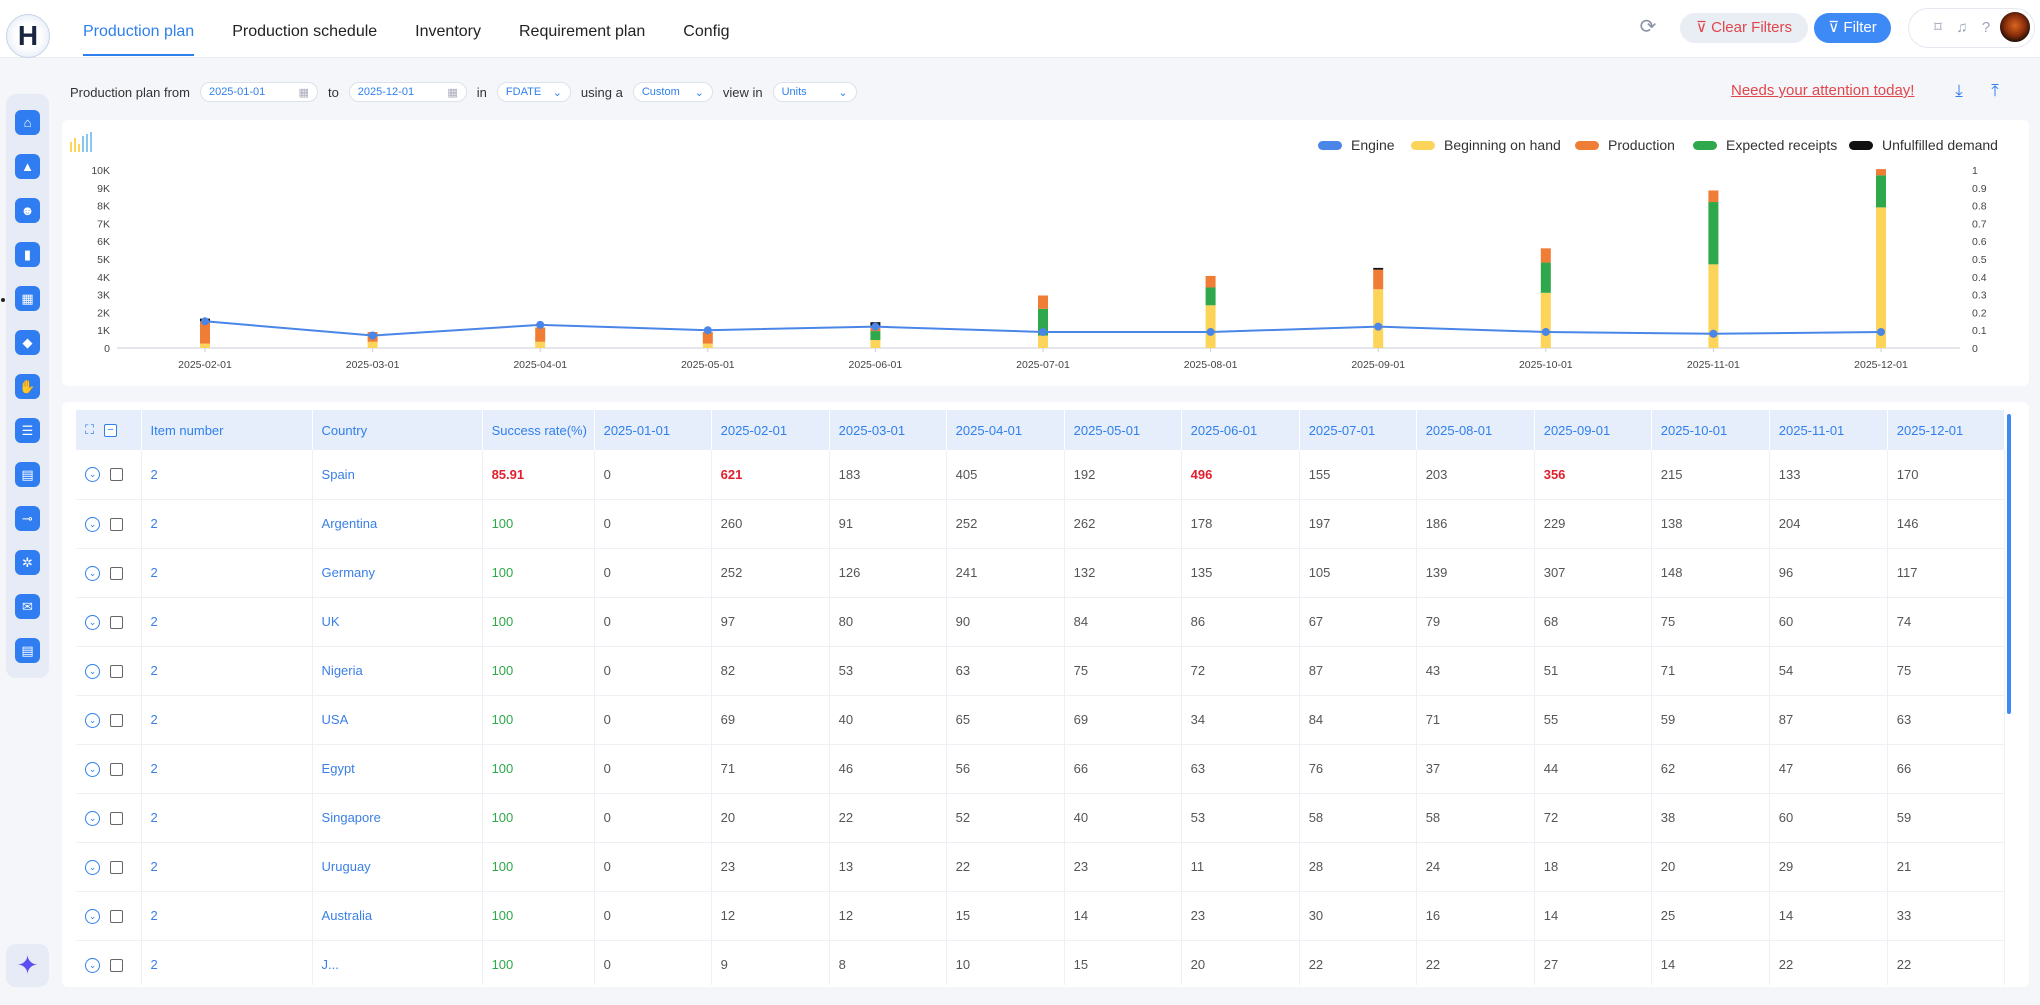  Describe the element at coordinates (138, 29) in the screenshot. I see `tab-production-plan: Production plan` at that location.